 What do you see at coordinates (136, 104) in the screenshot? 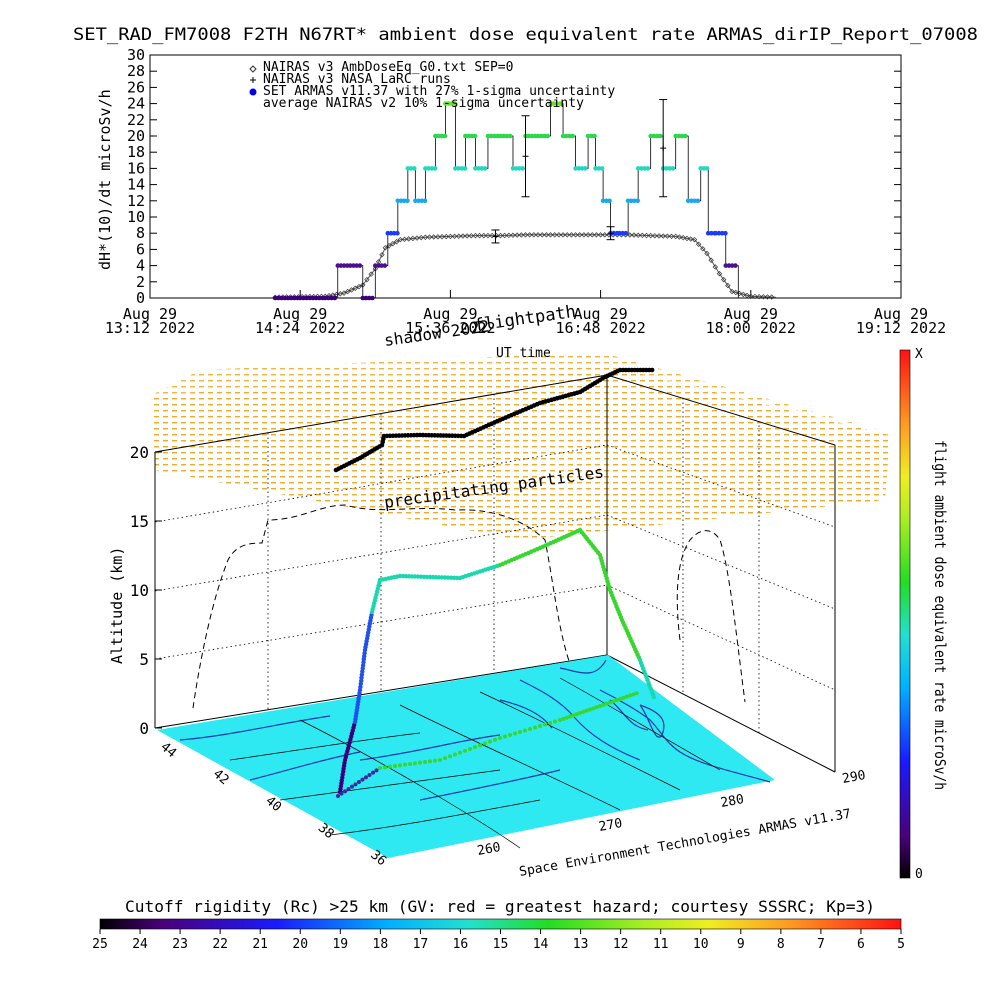
I see `y-tick-label: 24` at bounding box center [136, 104].